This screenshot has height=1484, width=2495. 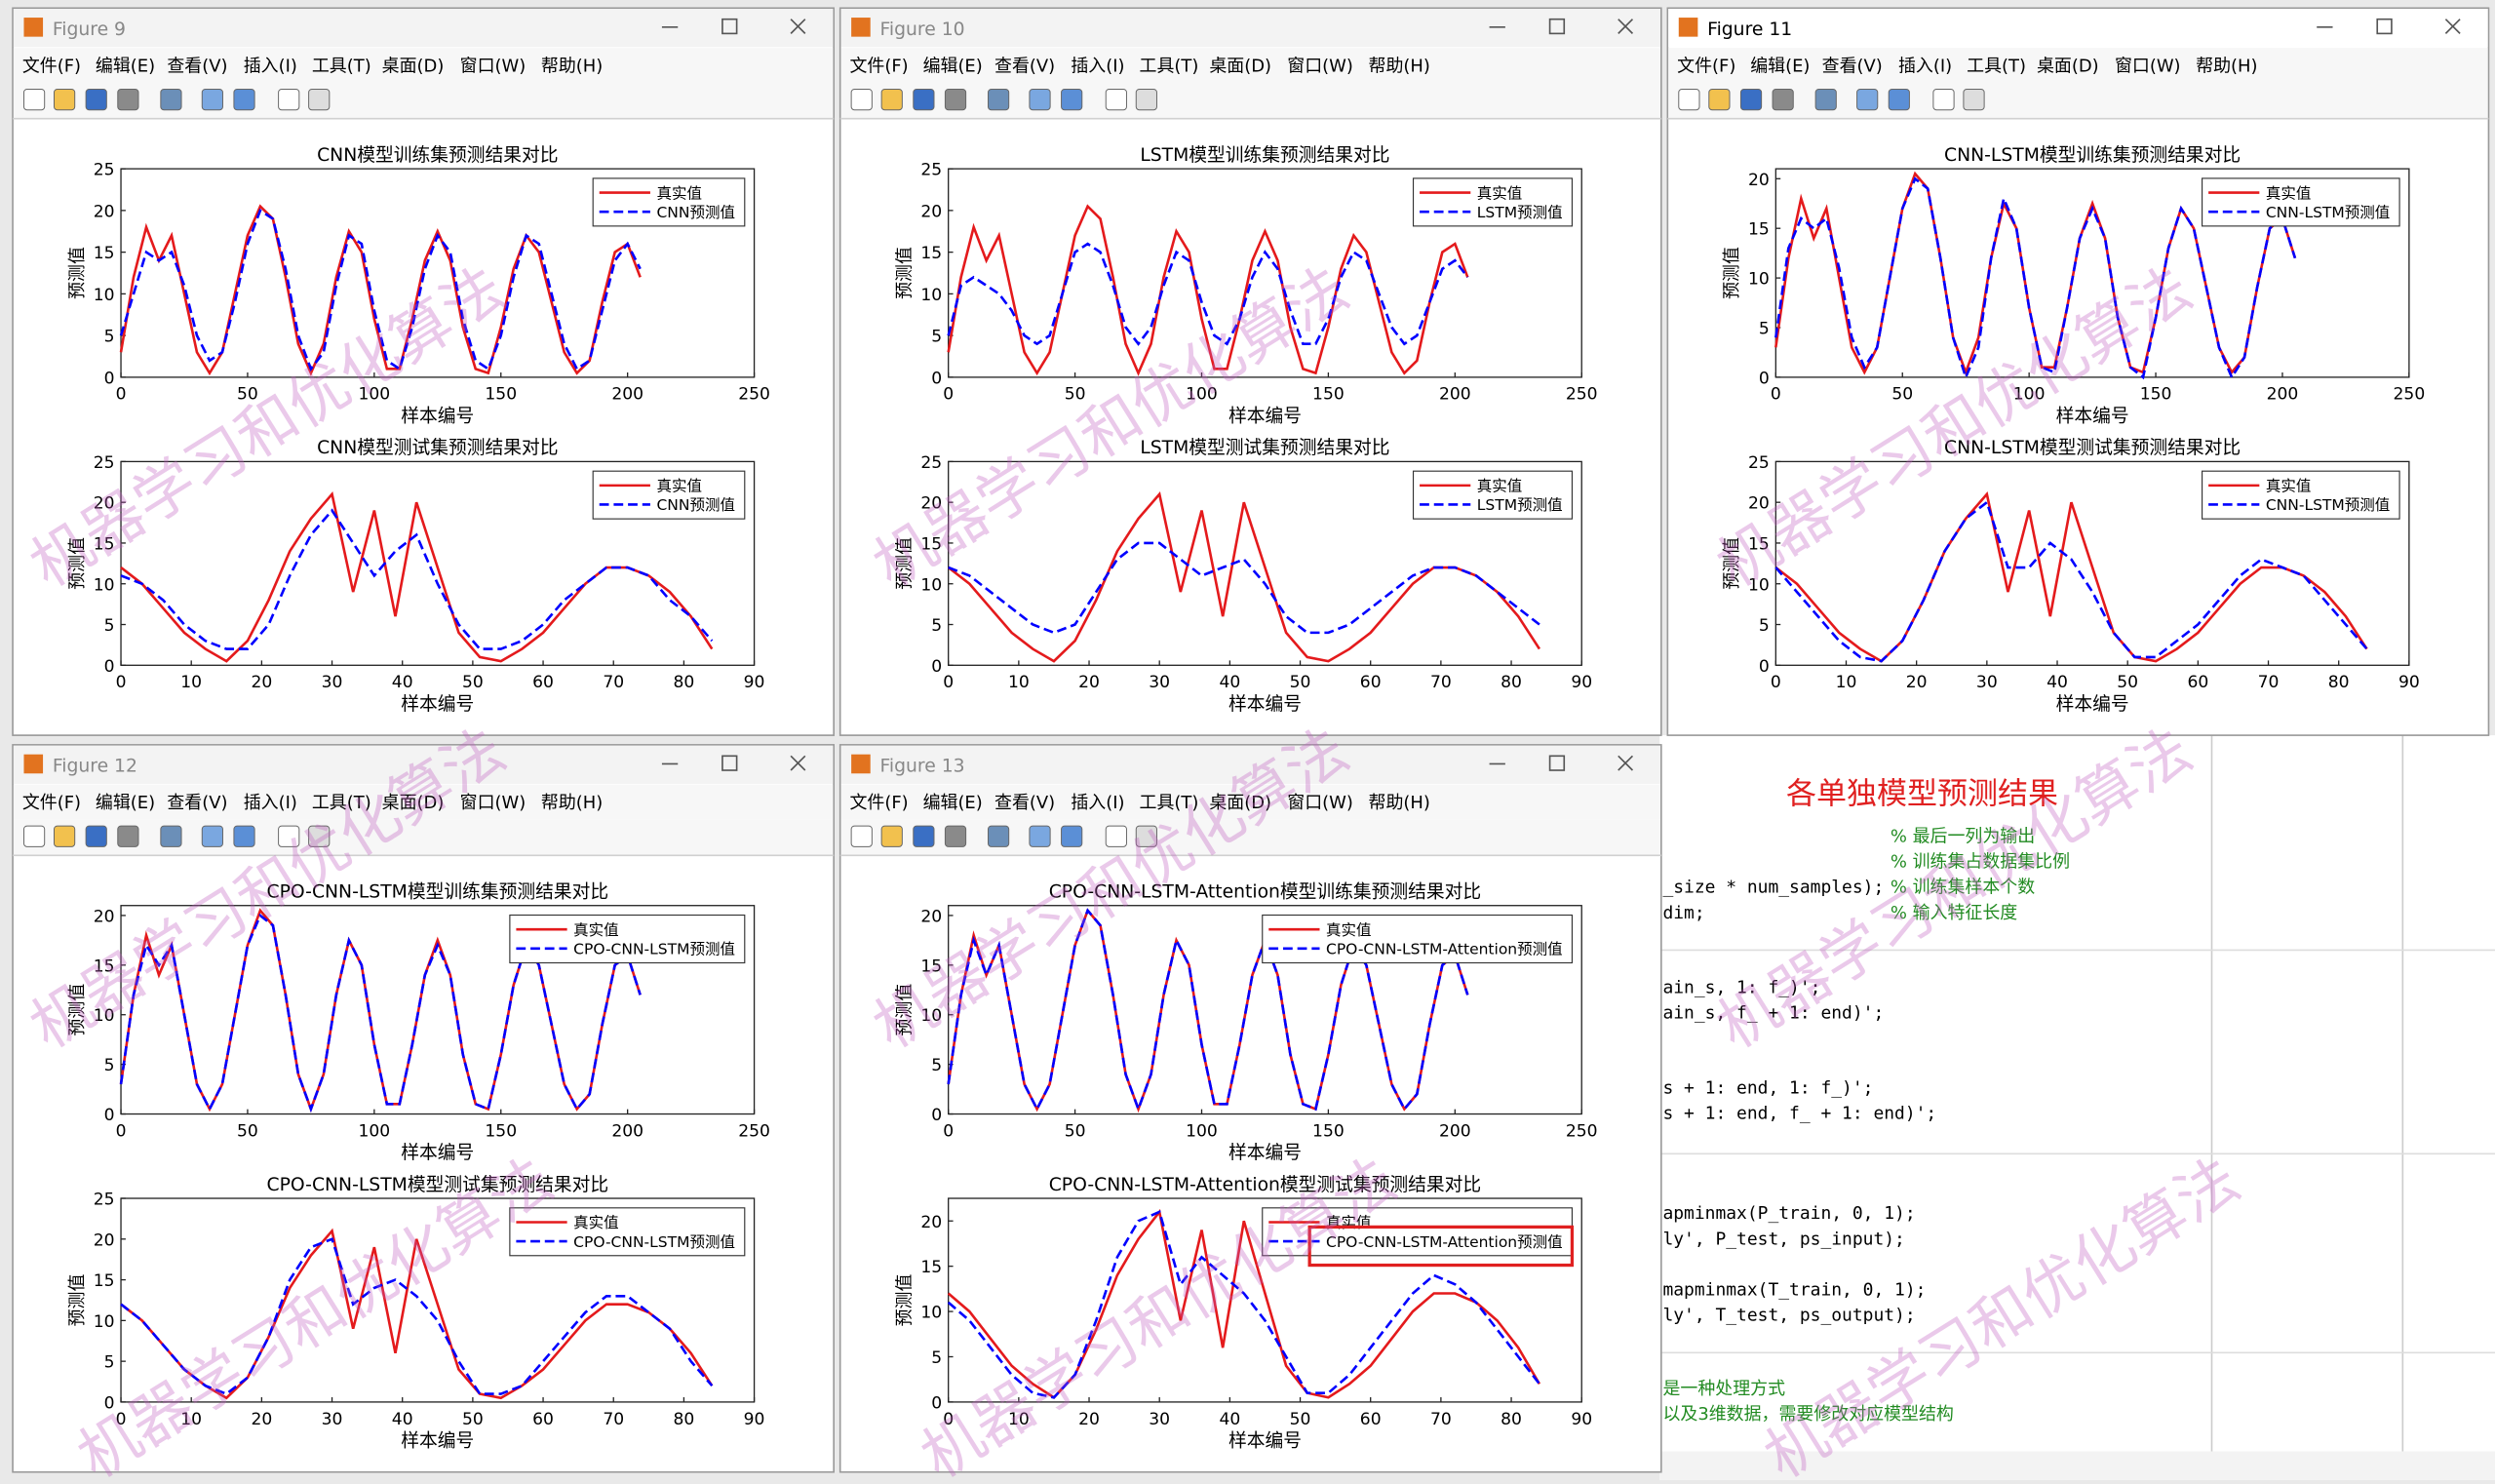 What do you see at coordinates (423, 100) in the screenshot?
I see `toolbar` at bounding box center [423, 100].